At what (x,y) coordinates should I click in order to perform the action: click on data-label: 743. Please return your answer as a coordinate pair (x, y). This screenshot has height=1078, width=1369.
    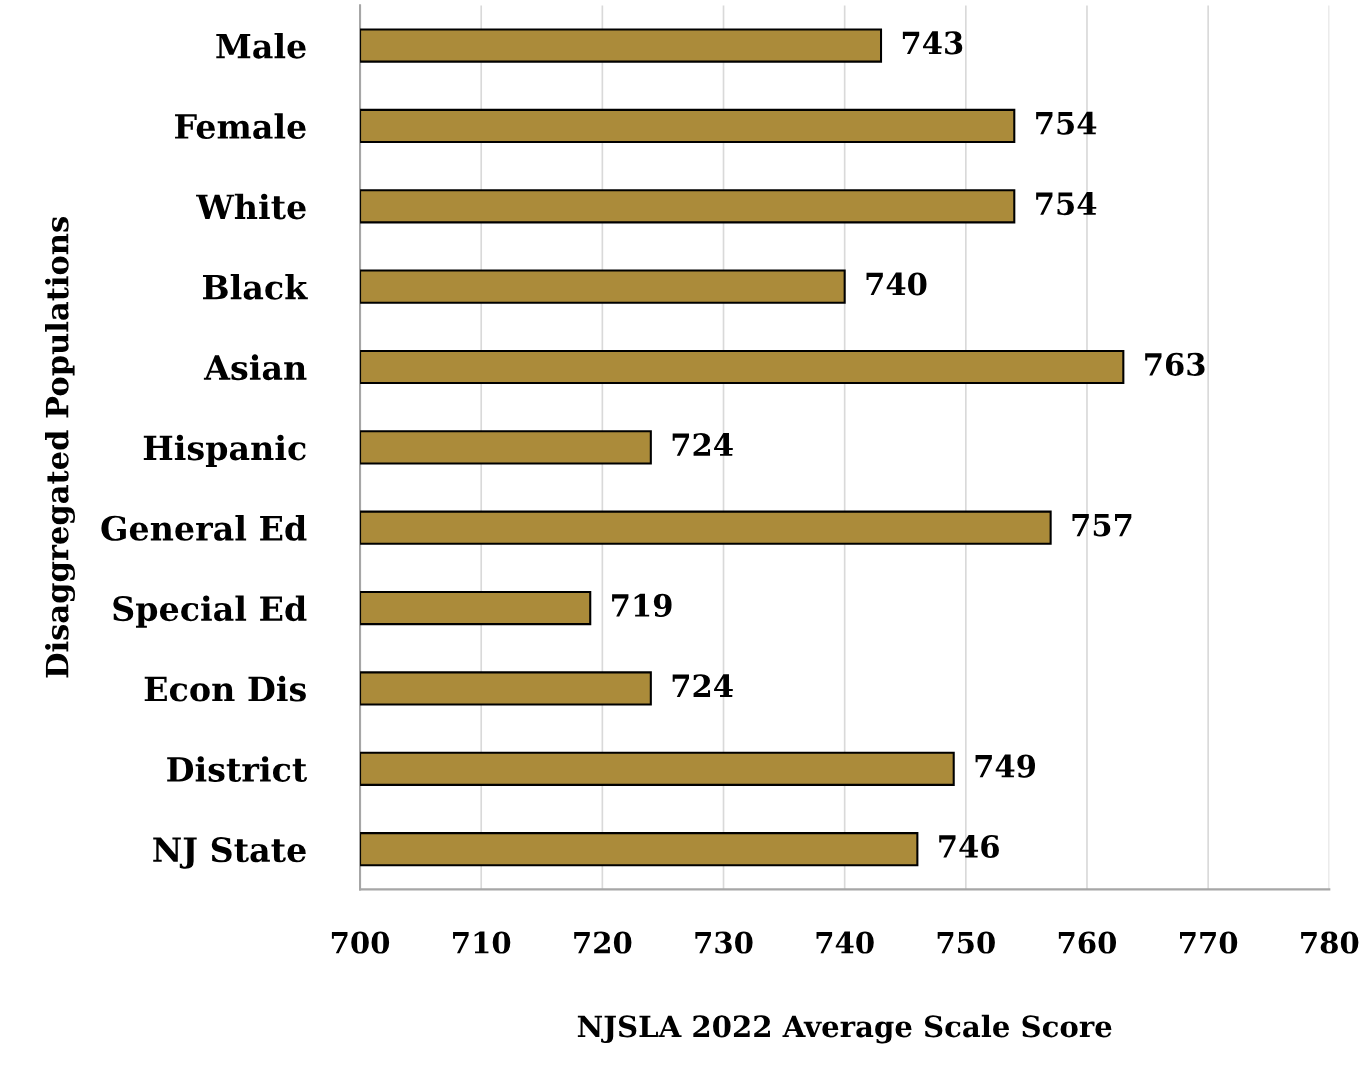
    Looking at the image, I should click on (932, 43).